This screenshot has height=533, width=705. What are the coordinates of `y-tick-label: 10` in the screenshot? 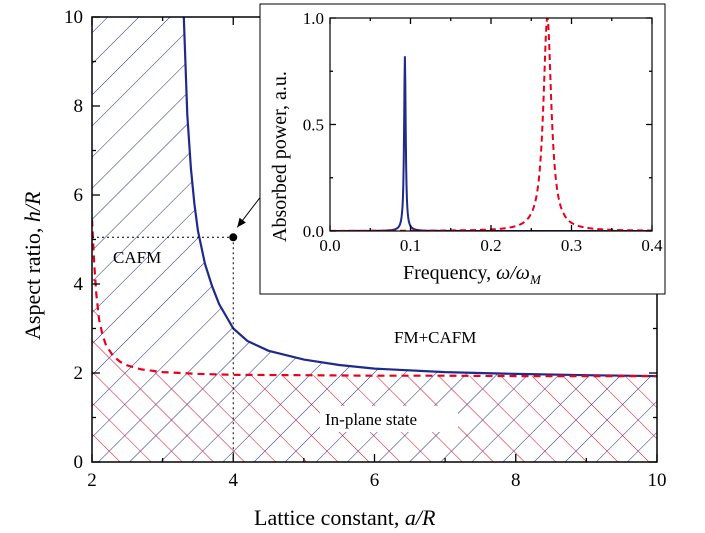 It's located at (73, 17).